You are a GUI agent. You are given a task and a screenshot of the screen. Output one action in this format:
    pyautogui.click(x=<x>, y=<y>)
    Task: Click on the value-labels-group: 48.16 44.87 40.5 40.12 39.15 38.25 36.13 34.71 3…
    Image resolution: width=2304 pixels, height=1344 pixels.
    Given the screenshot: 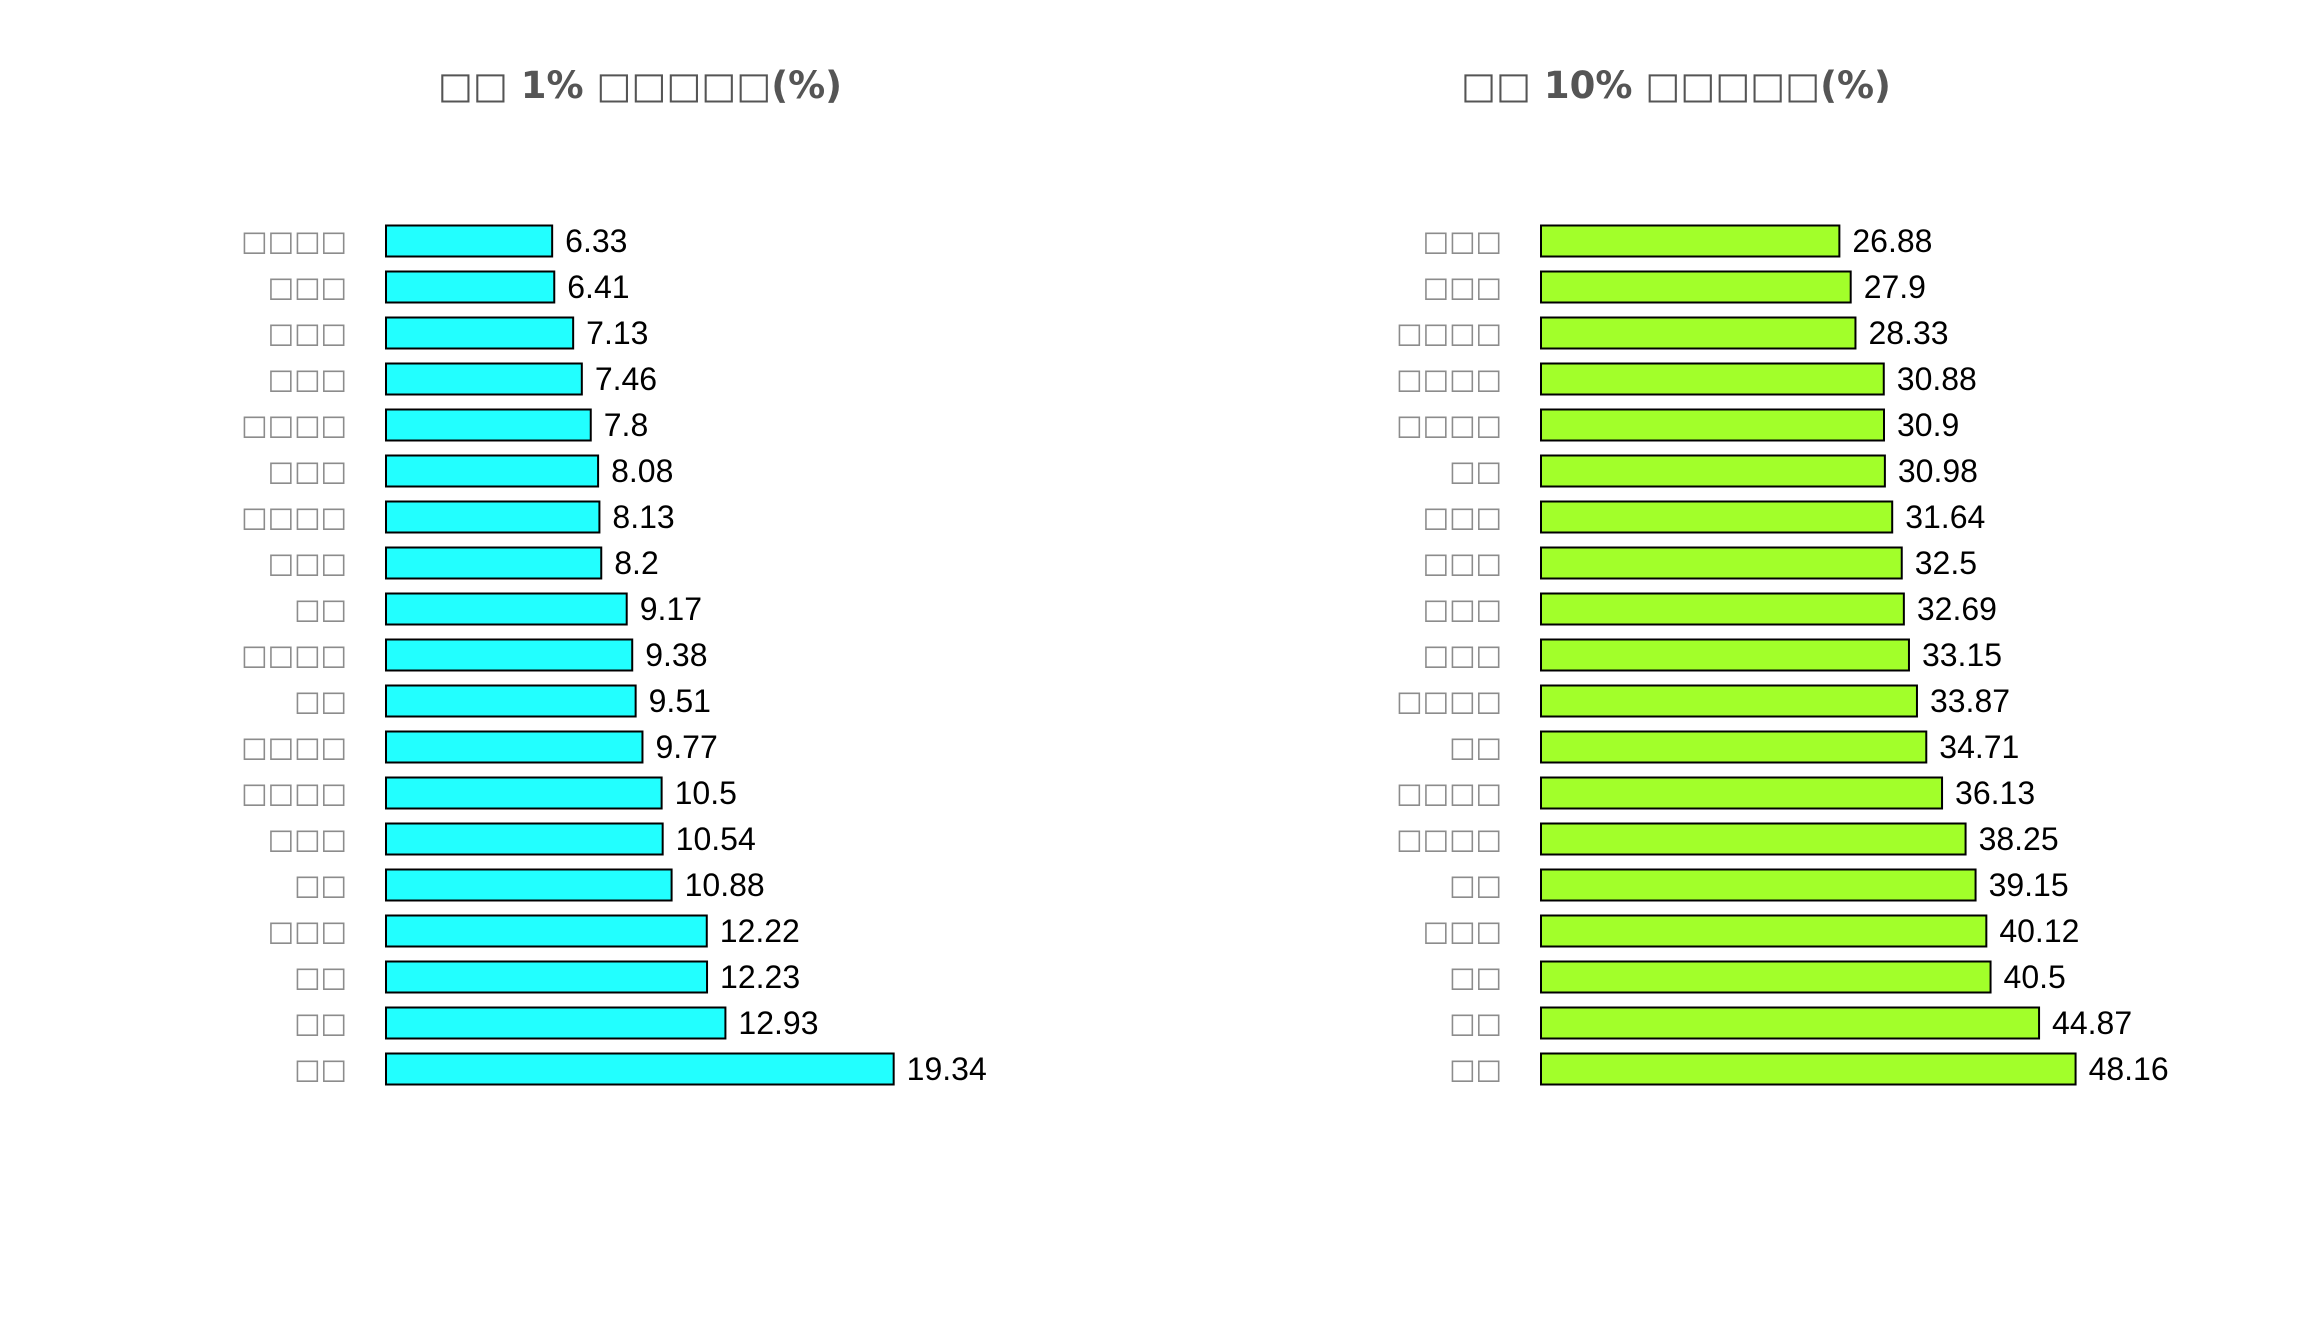 What is the action you would take?
    pyautogui.click(x=2010, y=655)
    